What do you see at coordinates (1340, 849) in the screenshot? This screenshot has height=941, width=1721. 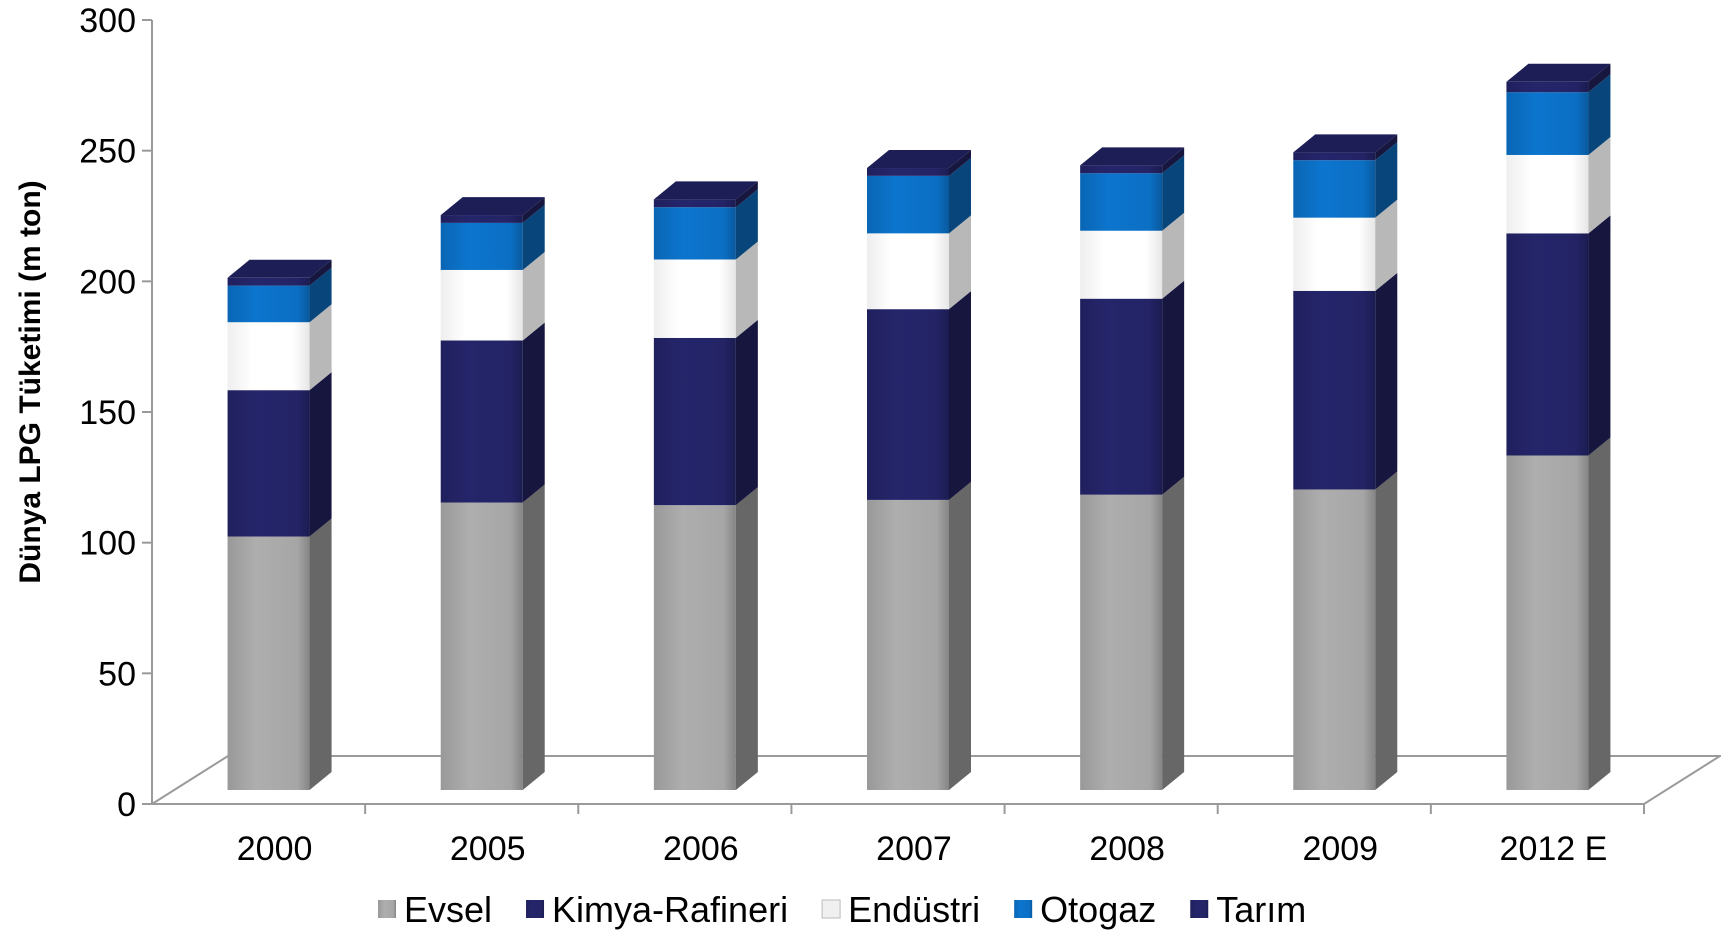 I see `x-tick-label: 2009` at bounding box center [1340, 849].